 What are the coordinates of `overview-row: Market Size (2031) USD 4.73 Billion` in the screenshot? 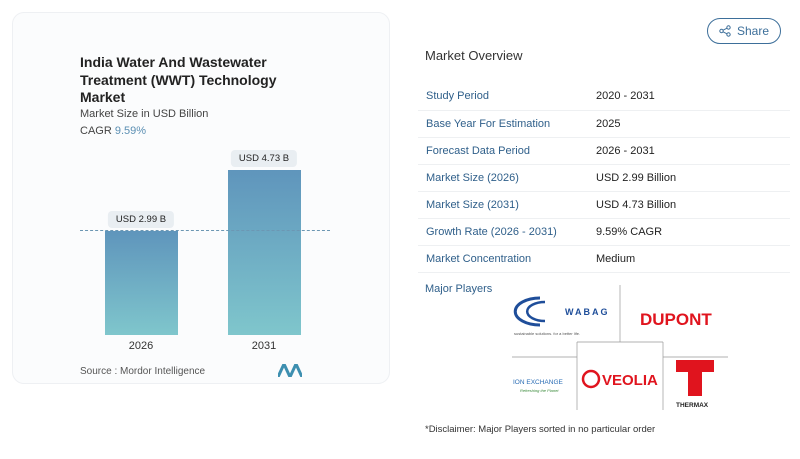 It's located at (604, 205).